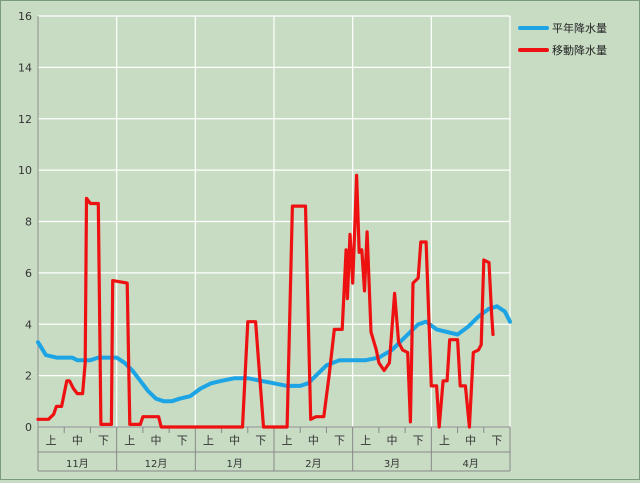  What do you see at coordinates (470, 464) in the screenshot?
I see `x-month-label: 4月` at bounding box center [470, 464].